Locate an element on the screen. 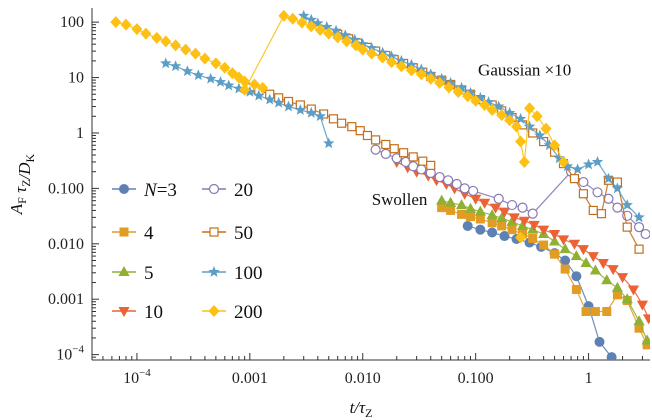 The width and height of the screenshot is (652, 420). y-tick-label: 10 is located at coordinates (76, 78).